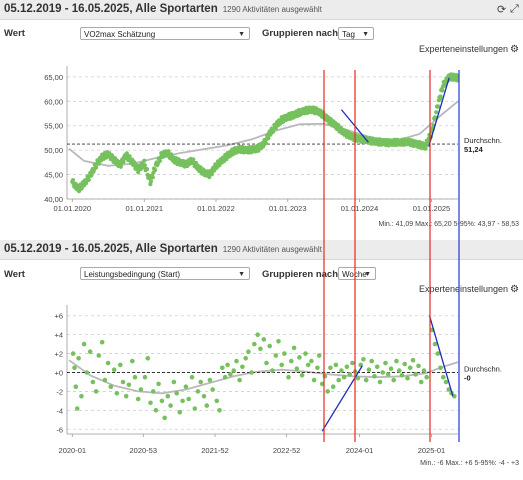 This screenshot has width=523, height=480. Describe the element at coordinates (356, 33) in the screenshot. I see `group-select: Tag ▼` at that location.